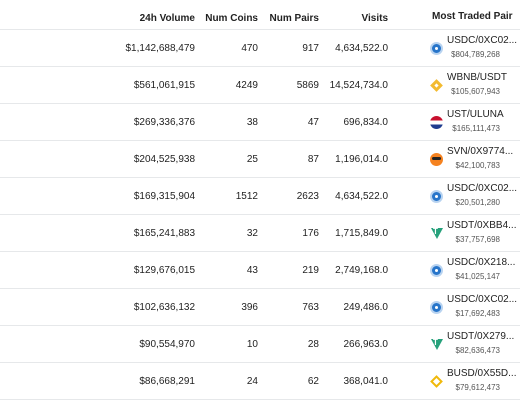 This screenshot has width=520, height=400. I want to click on pair-volume: $37,757,698, so click(478, 239).